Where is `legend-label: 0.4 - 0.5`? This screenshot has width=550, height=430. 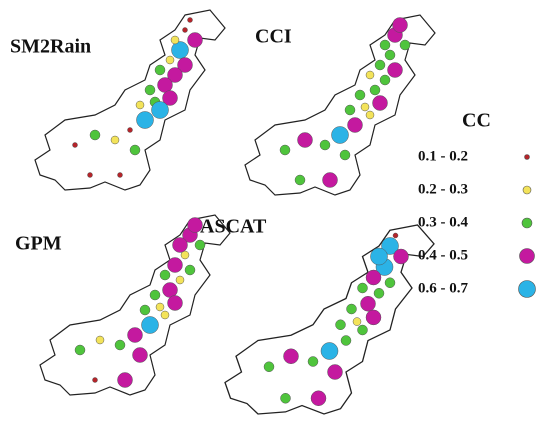 legend-label: 0.4 - 0.5 is located at coordinates (443, 255).